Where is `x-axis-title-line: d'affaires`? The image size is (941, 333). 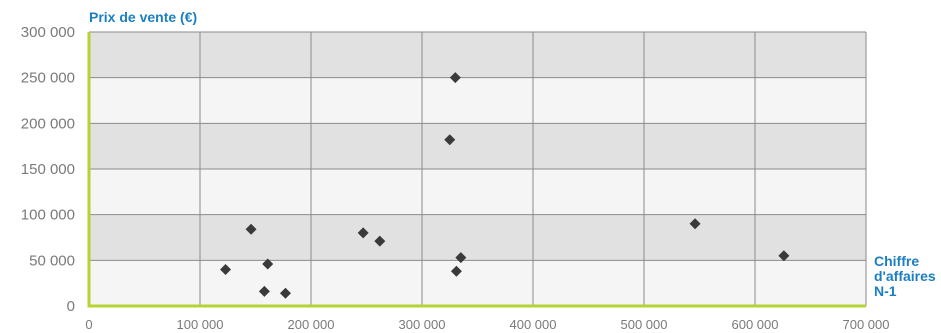 x-axis-title-line: d'affaires is located at coordinates (905, 276).